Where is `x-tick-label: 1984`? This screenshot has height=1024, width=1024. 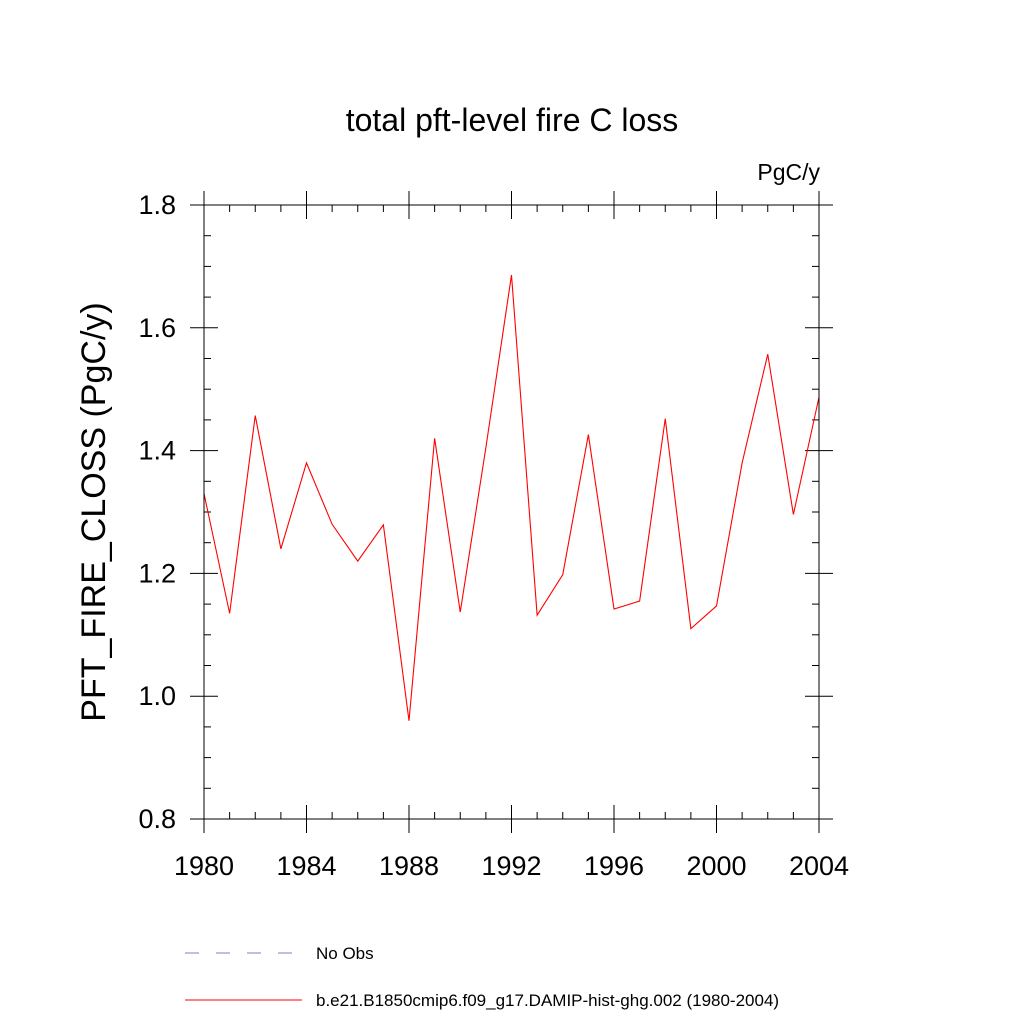 x-tick-label: 1984 is located at coordinates (306, 866).